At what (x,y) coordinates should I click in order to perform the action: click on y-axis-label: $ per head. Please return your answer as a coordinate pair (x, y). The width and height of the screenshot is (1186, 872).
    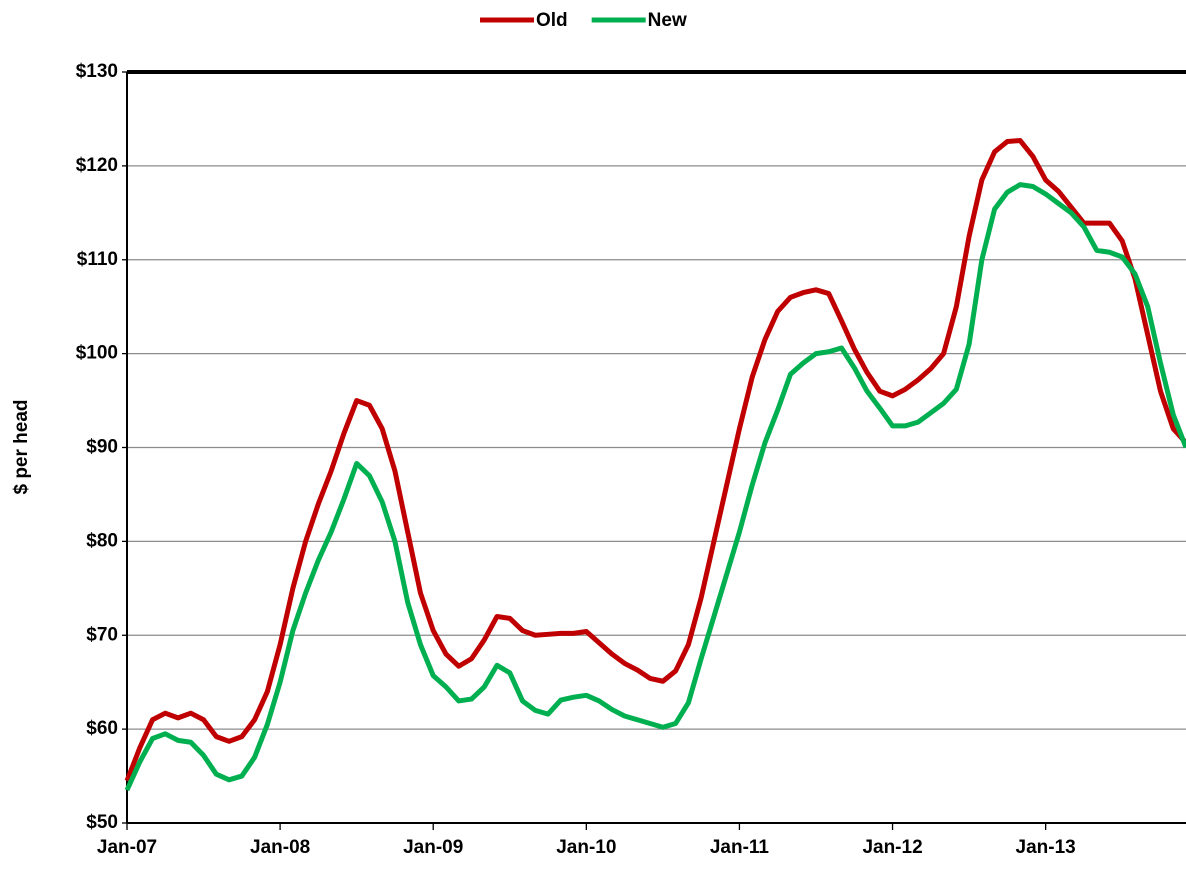
    Looking at the image, I should click on (21, 446).